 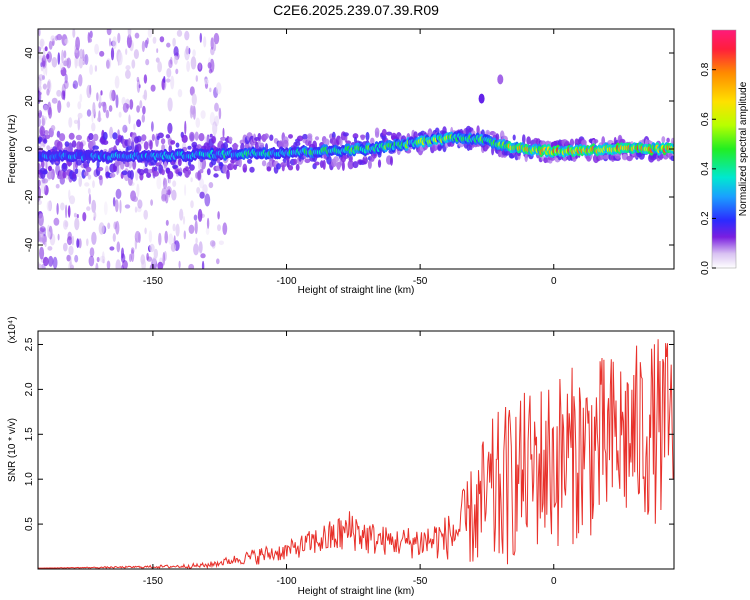 I want to click on x-tick-label: -100, so click(x=287, y=581).